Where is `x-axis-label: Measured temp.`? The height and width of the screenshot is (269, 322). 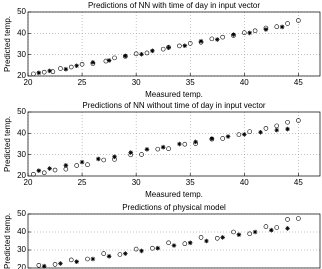
x-axis-label: Measured temp. is located at coordinates (174, 194).